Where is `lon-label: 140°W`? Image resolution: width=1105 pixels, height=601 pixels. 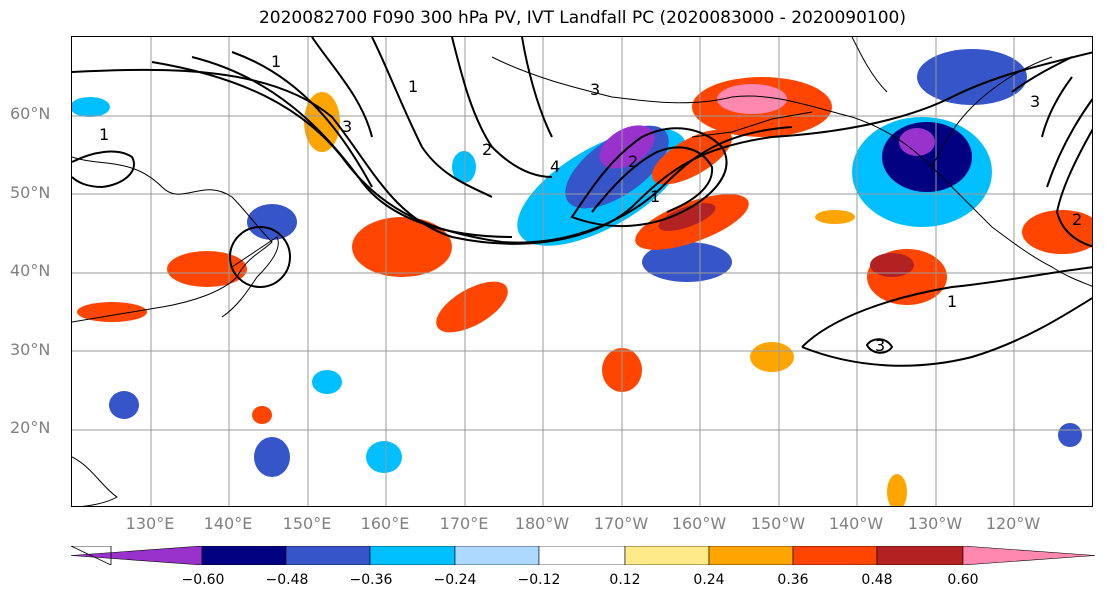 lon-label: 140°W is located at coordinates (856, 523).